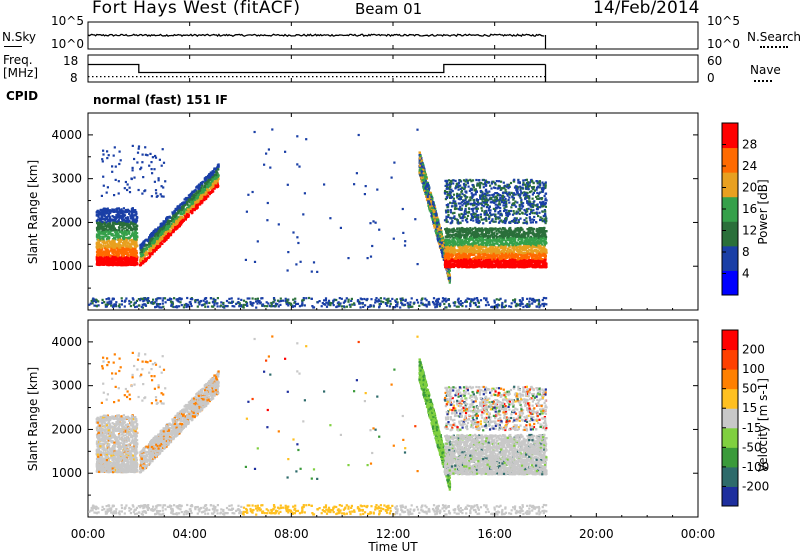 The height and width of the screenshot is (554, 800). I want to click on x-tick-label: 04:00, so click(189, 534).